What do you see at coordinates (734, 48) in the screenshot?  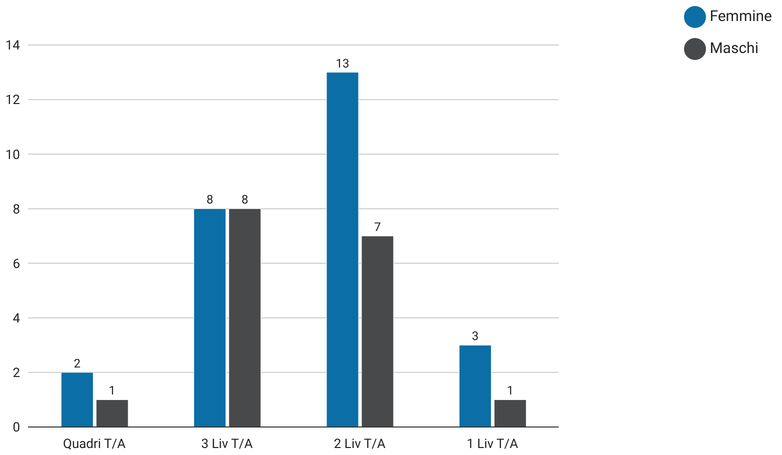 I see `legend-label: Maschi` at bounding box center [734, 48].